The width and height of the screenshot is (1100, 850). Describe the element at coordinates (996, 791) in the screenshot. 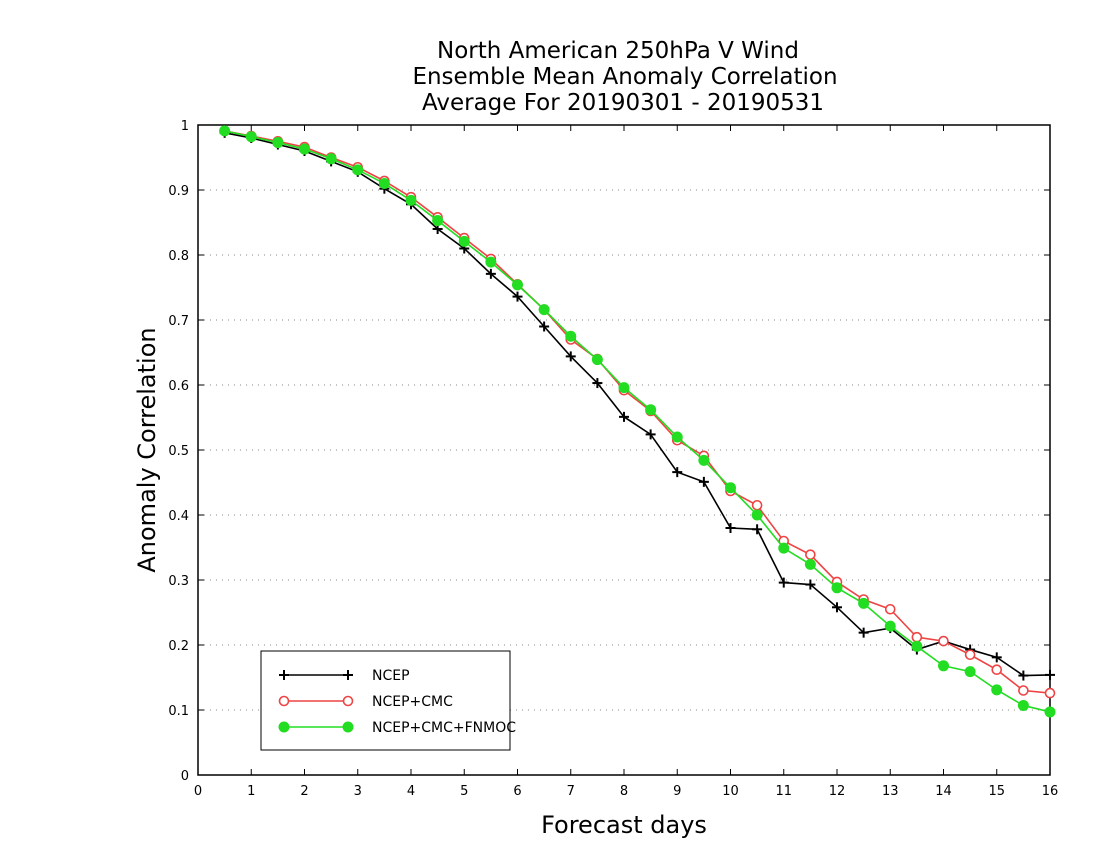

I see `x-tick-label: 15` at that location.